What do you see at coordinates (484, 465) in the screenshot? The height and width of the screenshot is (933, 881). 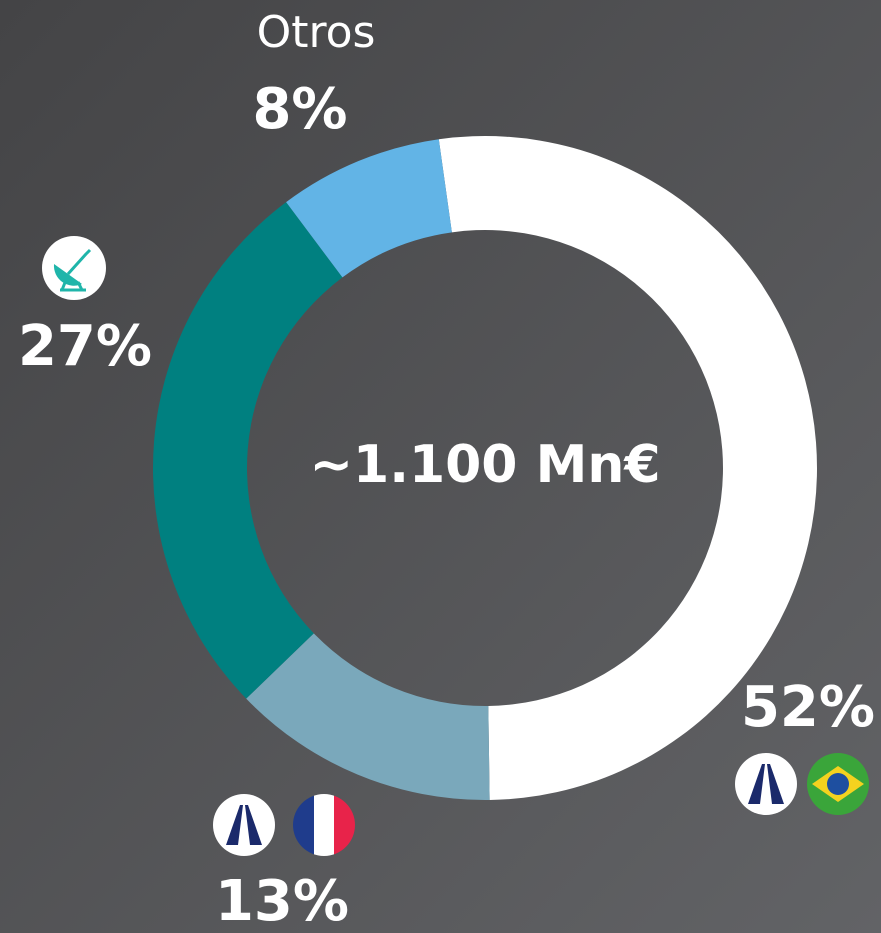 I see `center-label: ~1.100 Mn€` at bounding box center [484, 465].